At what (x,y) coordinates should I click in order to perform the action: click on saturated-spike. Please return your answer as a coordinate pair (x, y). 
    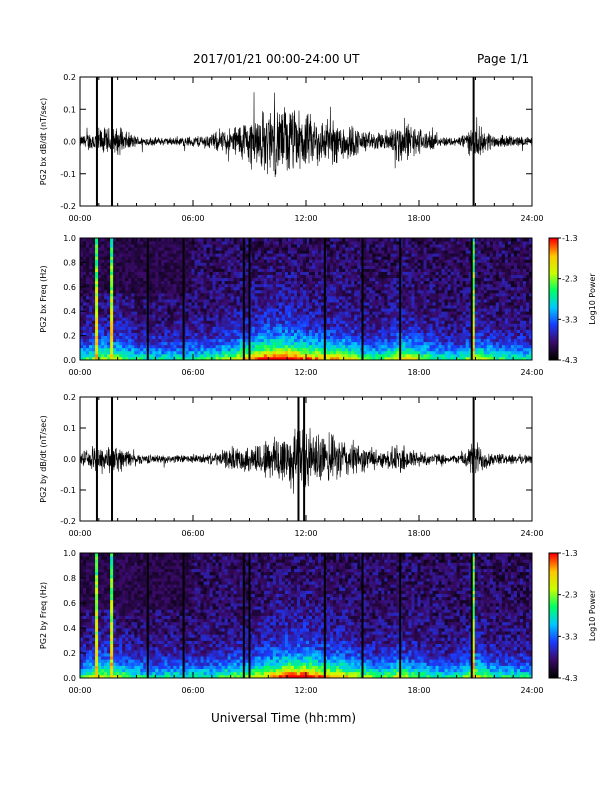
    Looking at the image, I should click on (473, 141).